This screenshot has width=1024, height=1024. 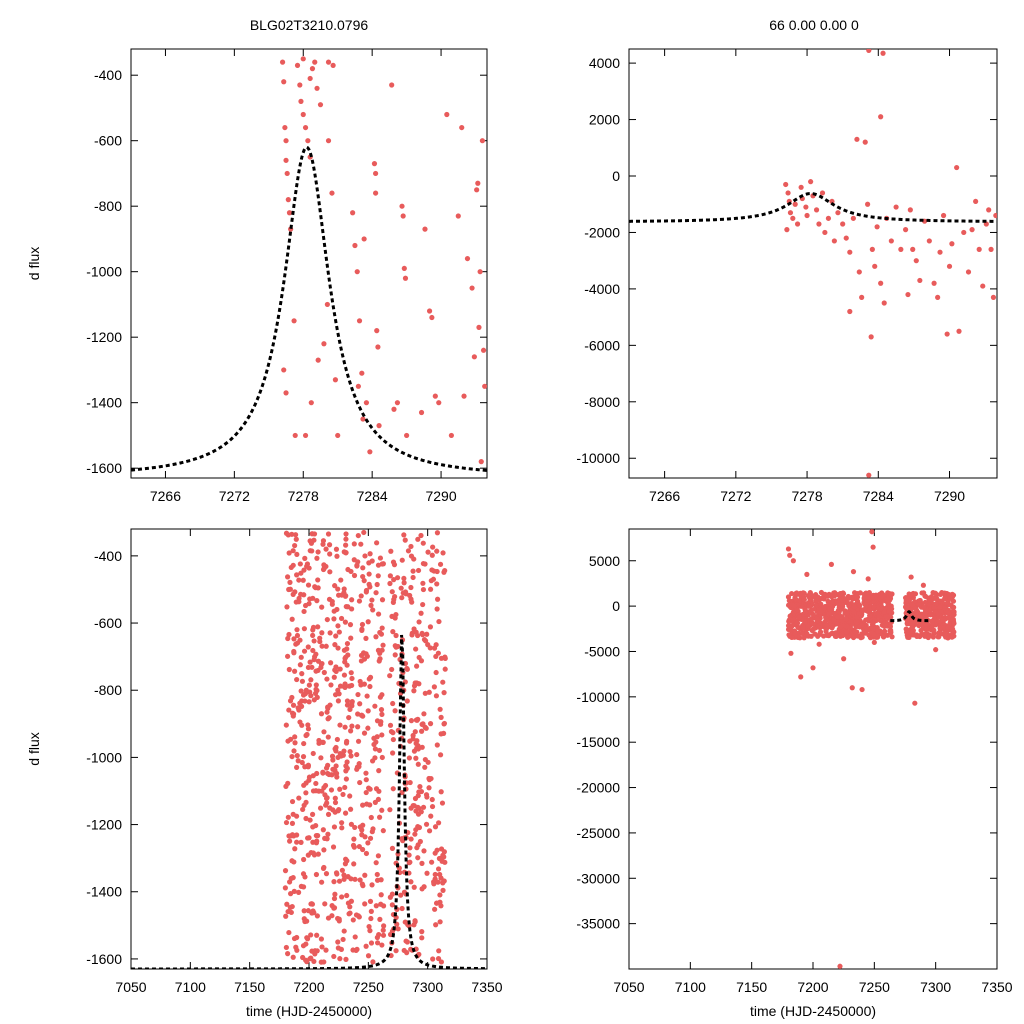 What do you see at coordinates (165, 496) in the screenshot?
I see `x-tick-label: 7266` at bounding box center [165, 496].